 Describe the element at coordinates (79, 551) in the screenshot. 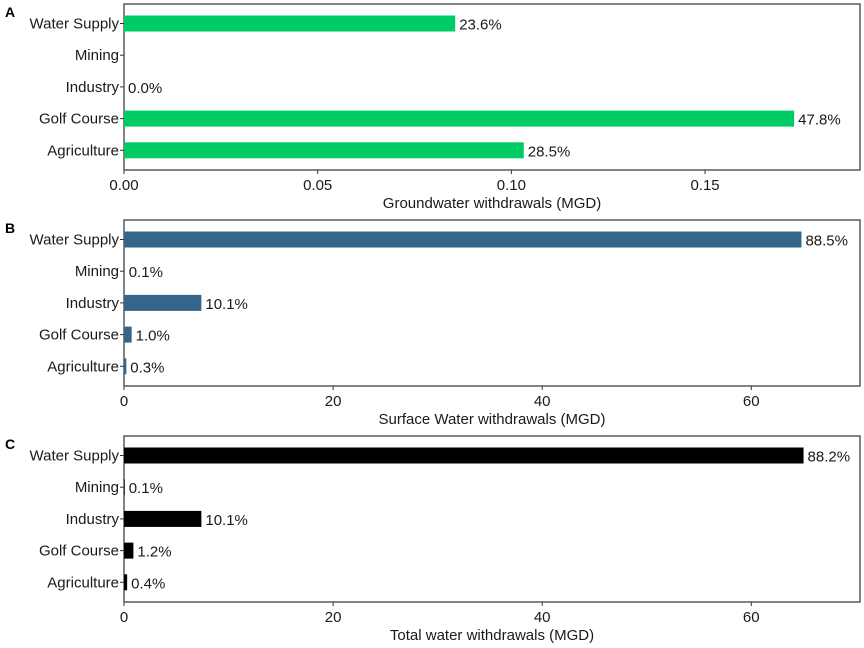

I see `panel-c-category-label-golf-course: Golf Course` at that location.